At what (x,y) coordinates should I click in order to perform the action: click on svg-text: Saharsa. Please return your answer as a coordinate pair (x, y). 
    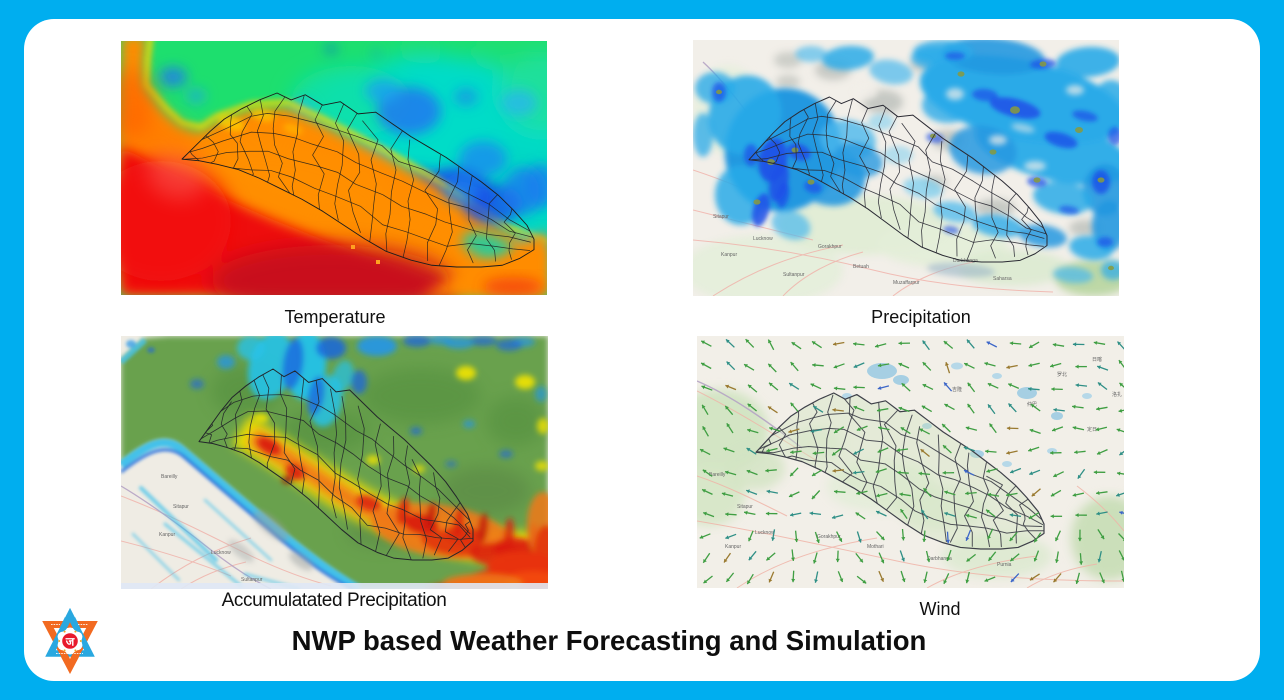
    Looking at the image, I should click on (1002, 279).